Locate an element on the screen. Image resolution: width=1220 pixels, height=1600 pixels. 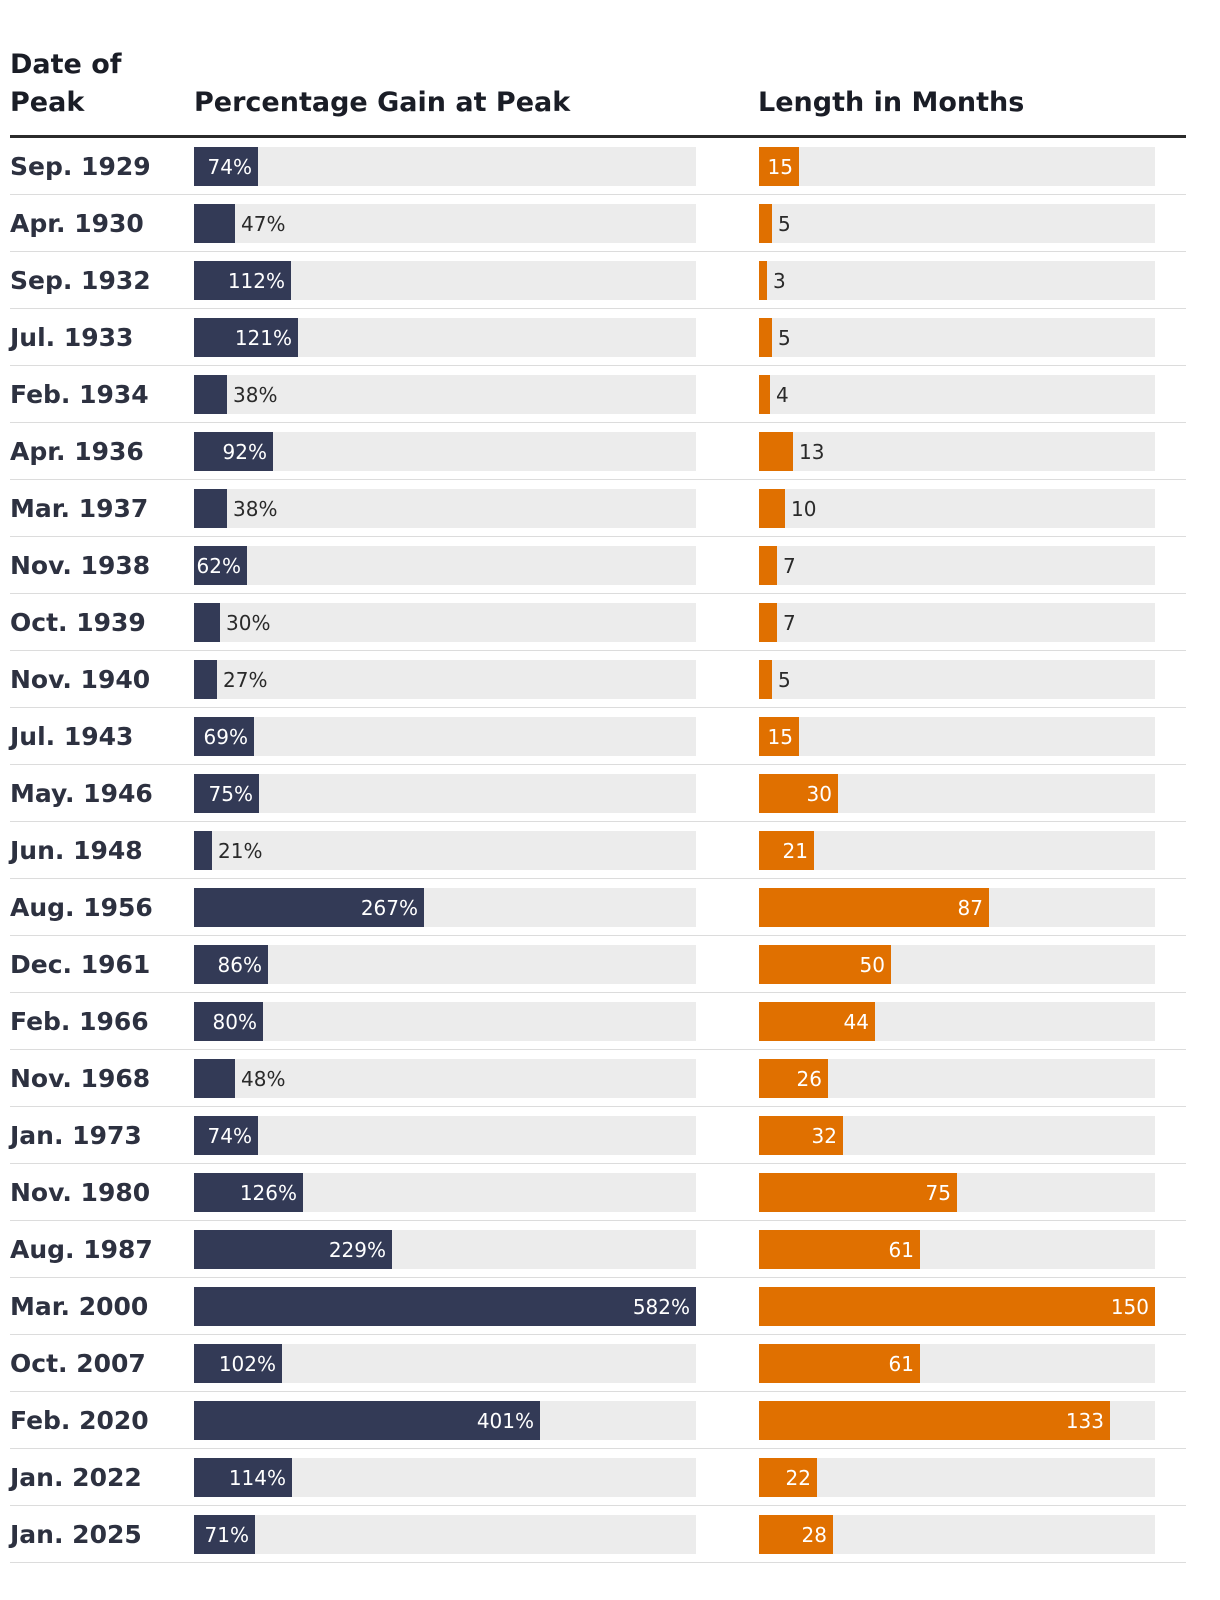
gain-label: 71% is located at coordinates (226, 1535).